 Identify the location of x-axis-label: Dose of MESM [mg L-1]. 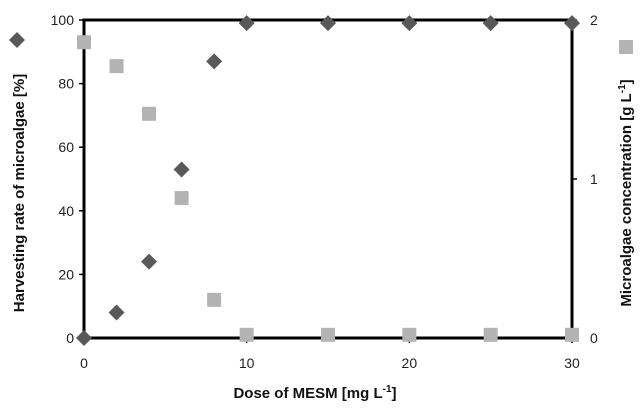
(314, 393).